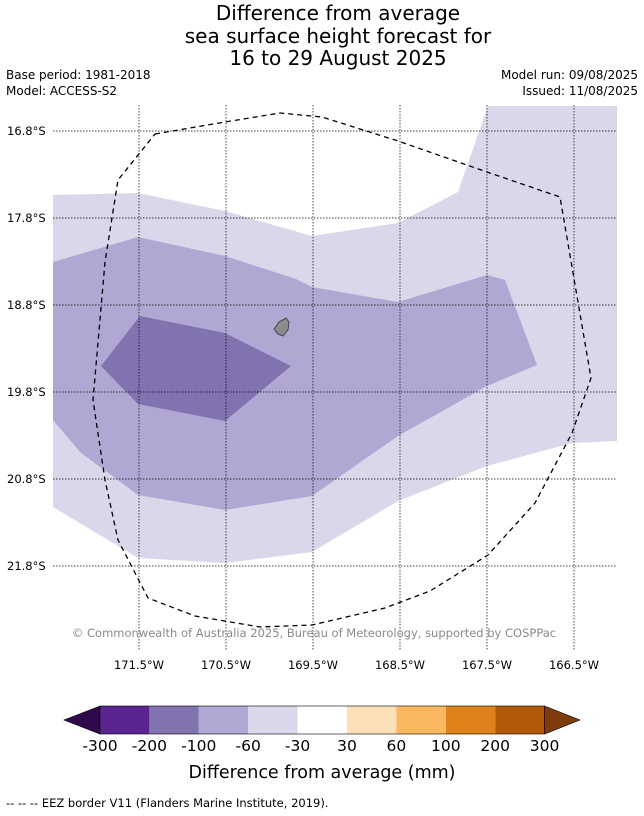  What do you see at coordinates (562, 720) in the screenshot?
I see `colorbar-extend-high` at bounding box center [562, 720].